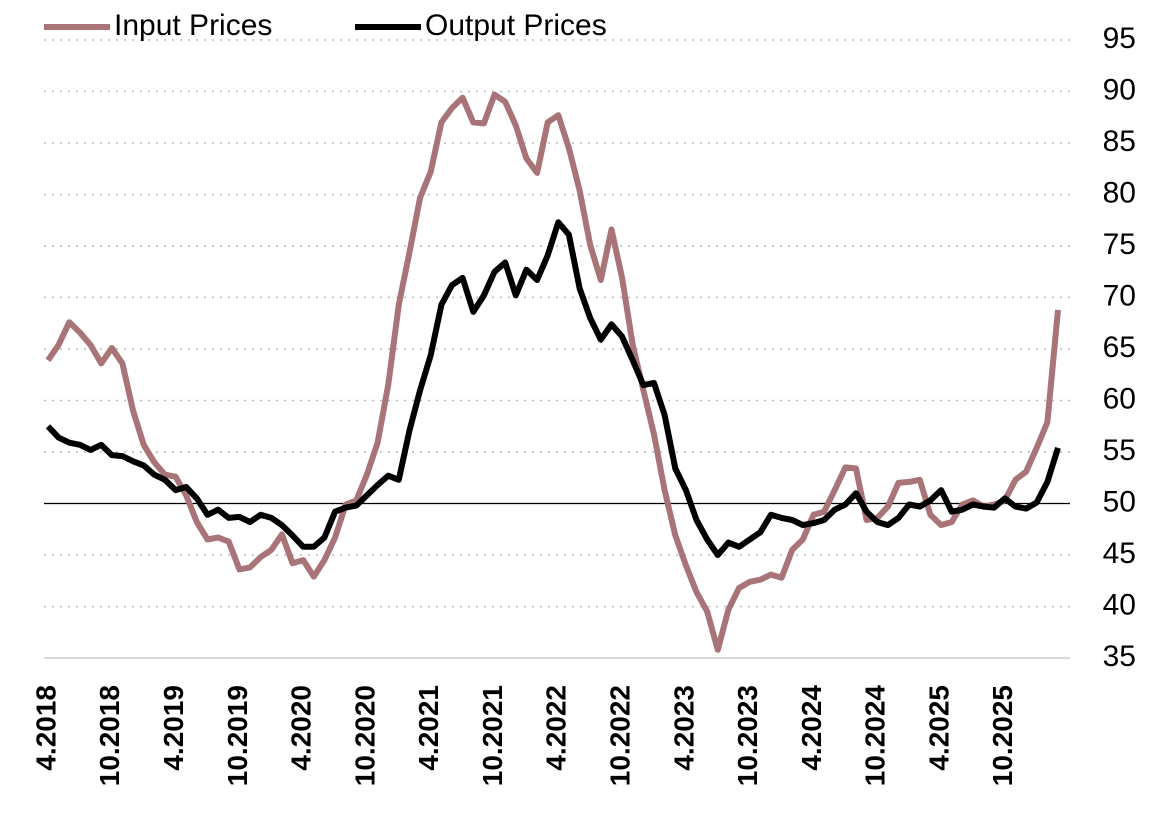  Describe the element at coordinates (193, 25) in the screenshot. I see `legend-label: Input Prices` at that location.